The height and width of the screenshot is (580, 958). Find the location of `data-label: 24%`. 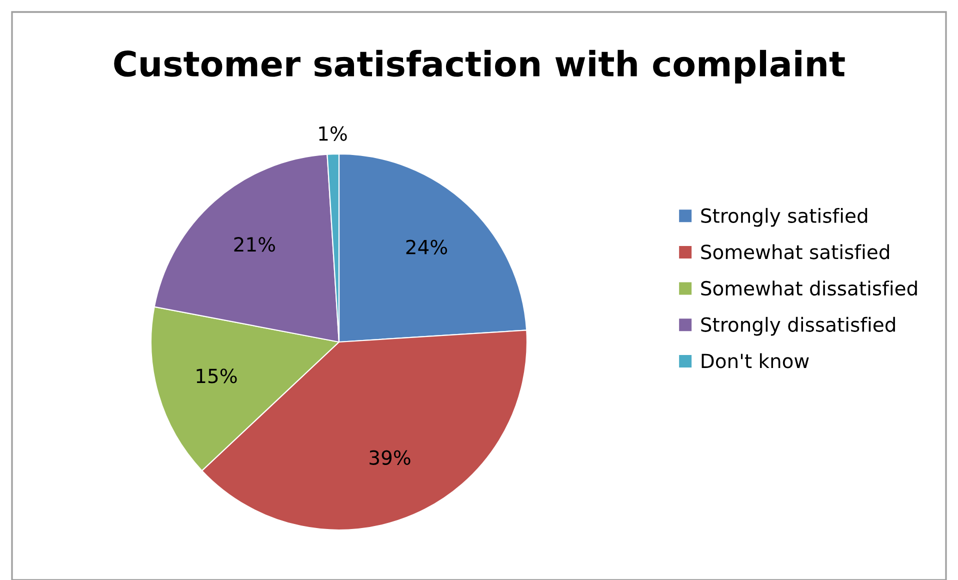

data-label: 24% is located at coordinates (427, 247).